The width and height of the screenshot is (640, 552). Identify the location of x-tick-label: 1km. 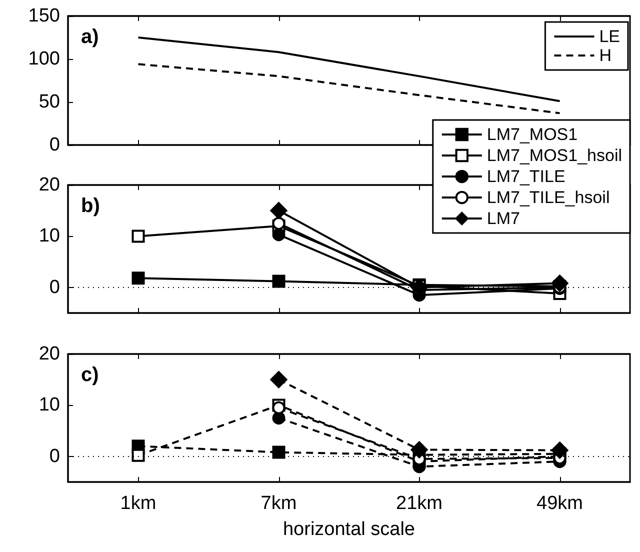
(138, 503).